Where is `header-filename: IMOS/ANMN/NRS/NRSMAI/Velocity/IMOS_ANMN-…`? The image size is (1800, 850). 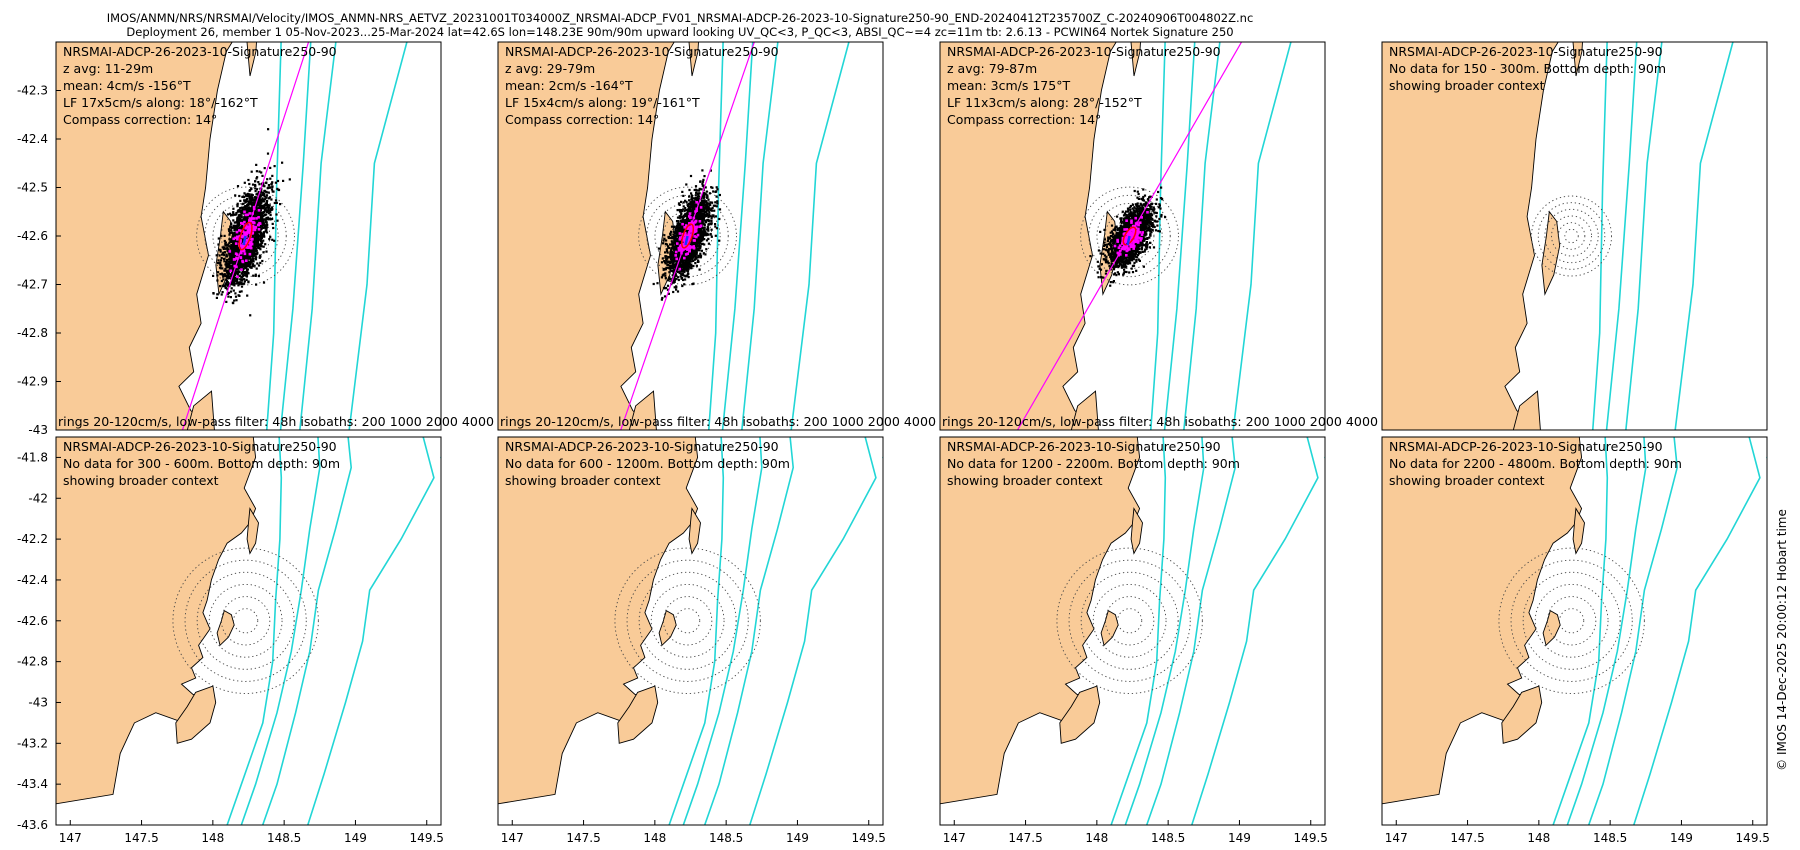 header-filename: IMOS/ANMN/NRS/NRSMAI/Velocity/IMOS_ANMN-… is located at coordinates (680, 18).